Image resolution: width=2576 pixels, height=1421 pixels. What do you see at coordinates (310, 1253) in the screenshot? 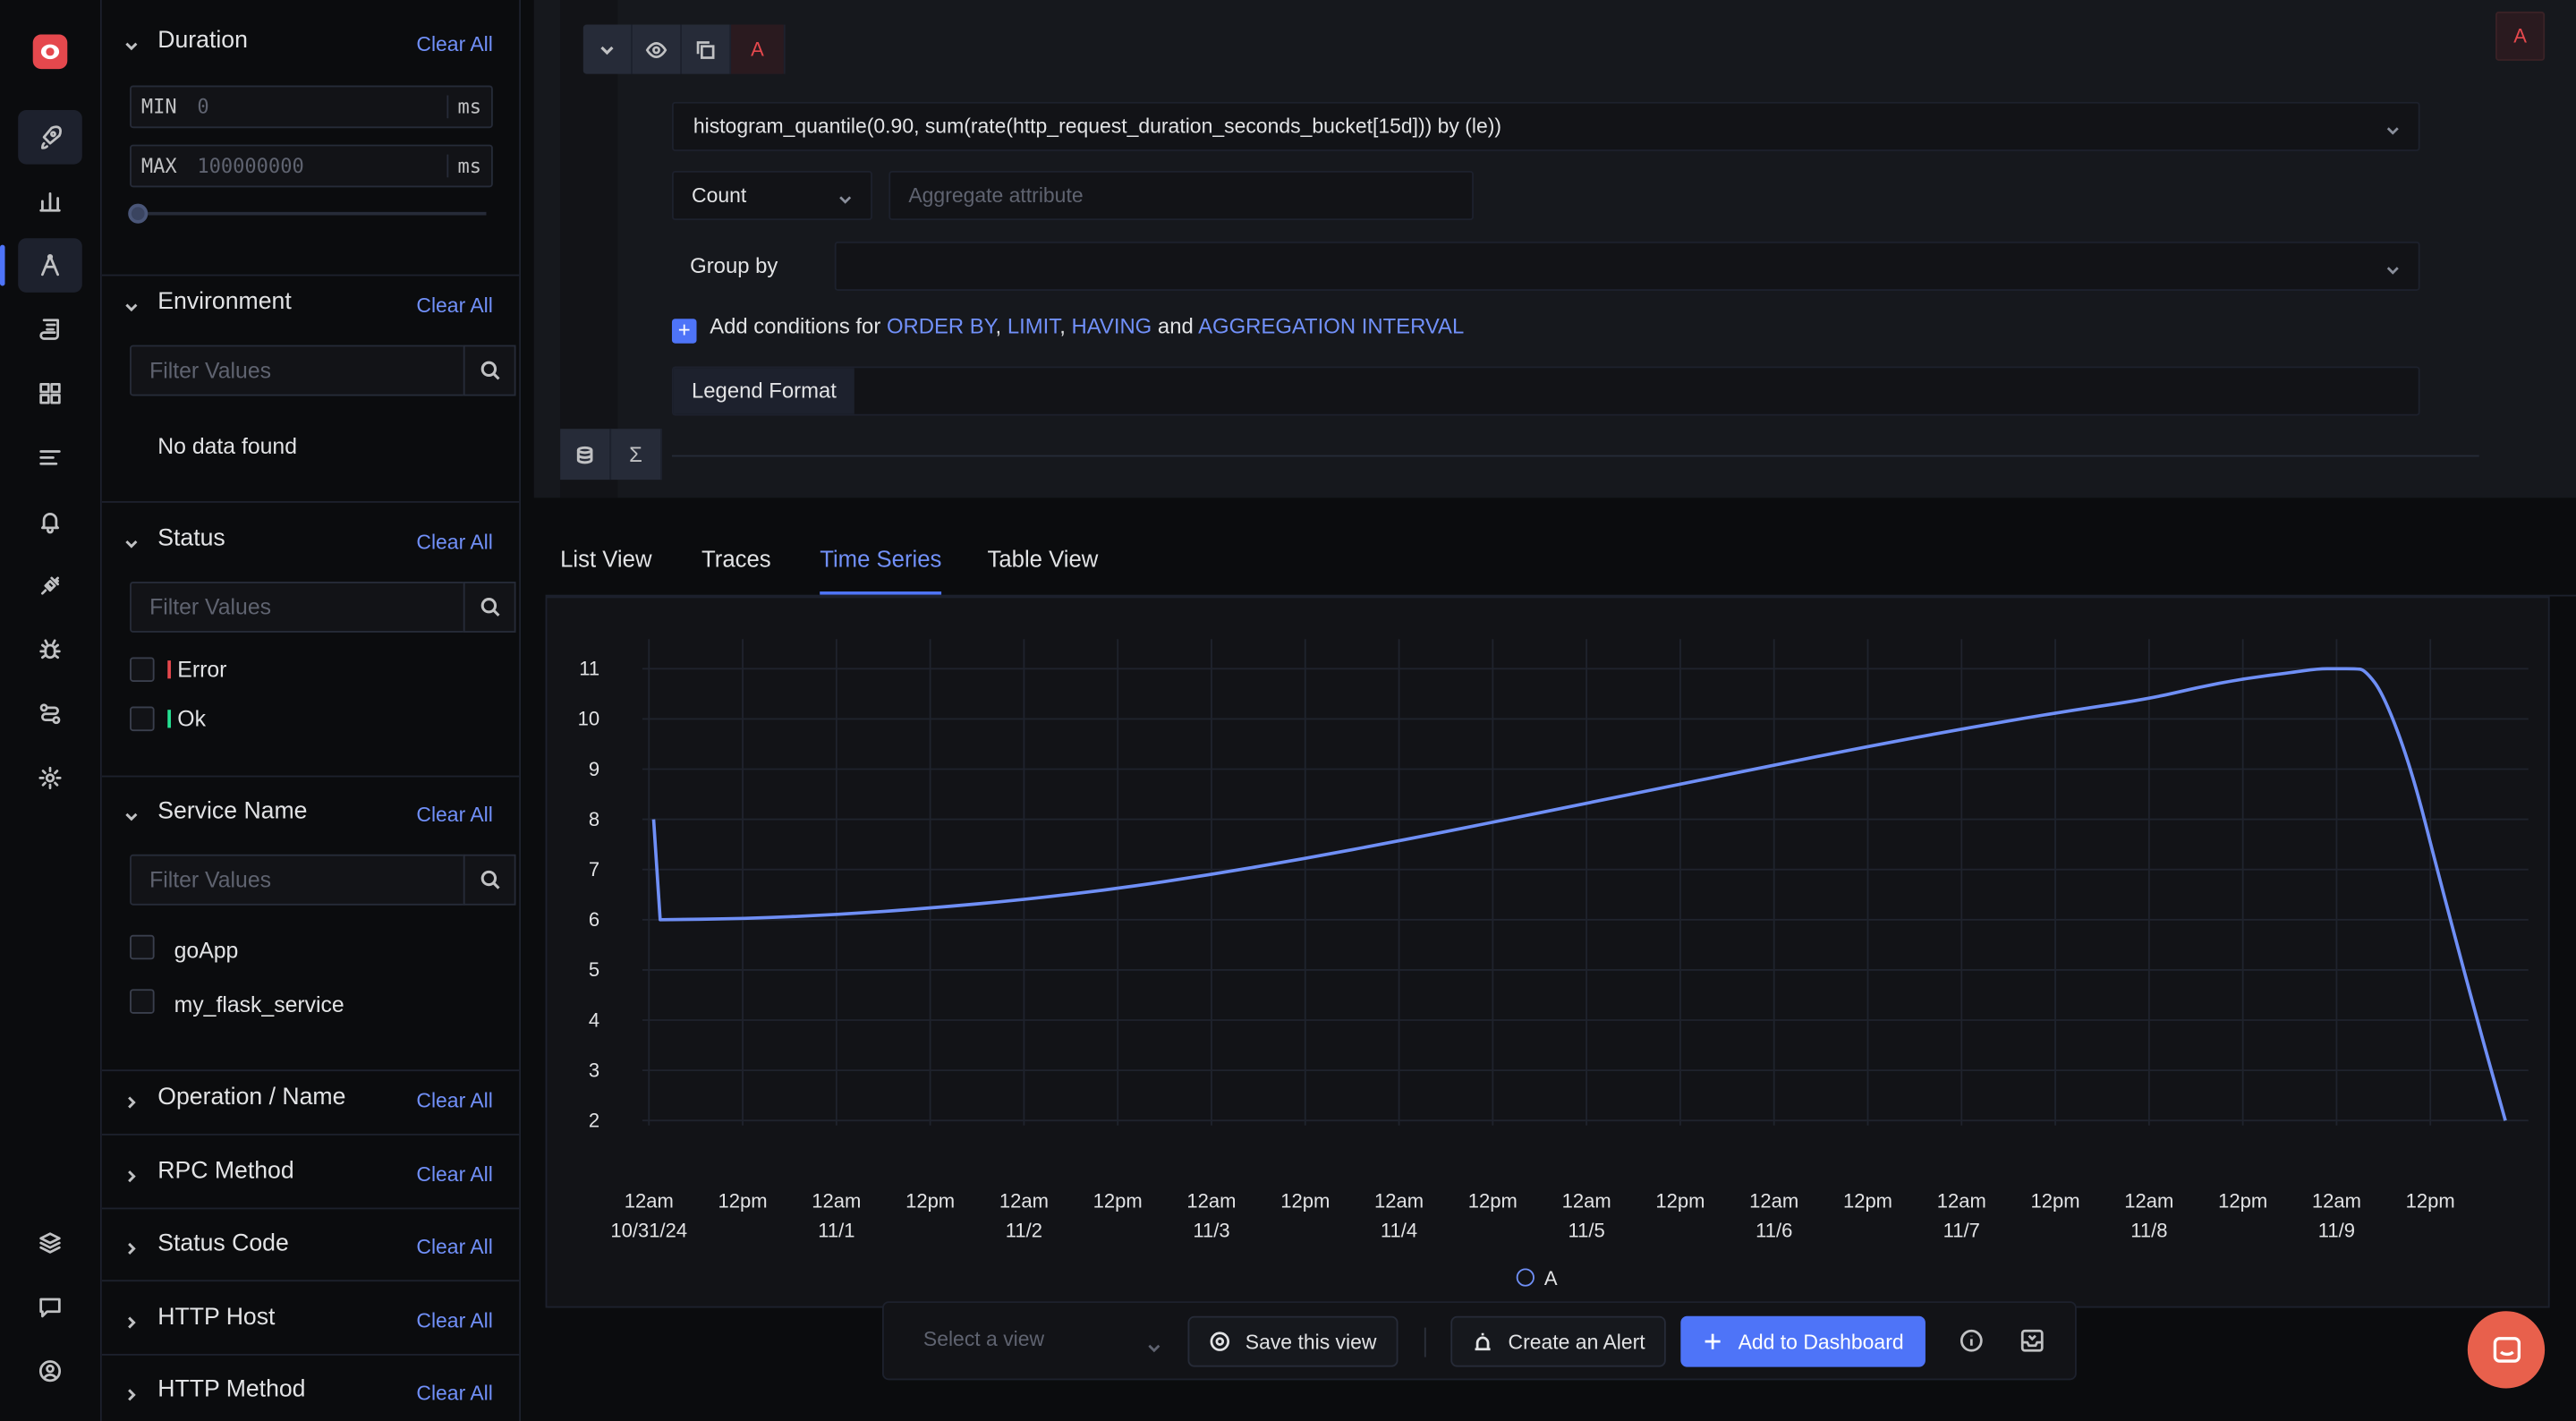
I see `filter-status-code: Status Code Clear All` at bounding box center [310, 1253].